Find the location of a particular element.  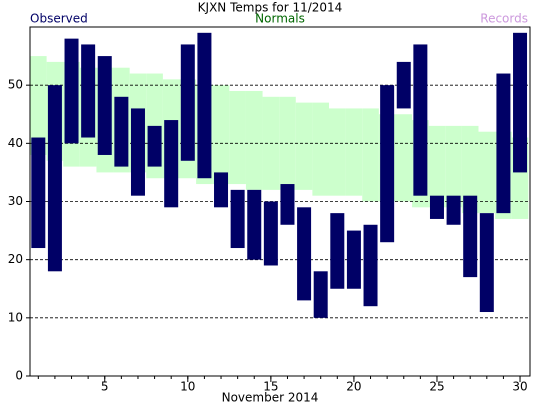

legend-label: Observed is located at coordinates (59, 19).